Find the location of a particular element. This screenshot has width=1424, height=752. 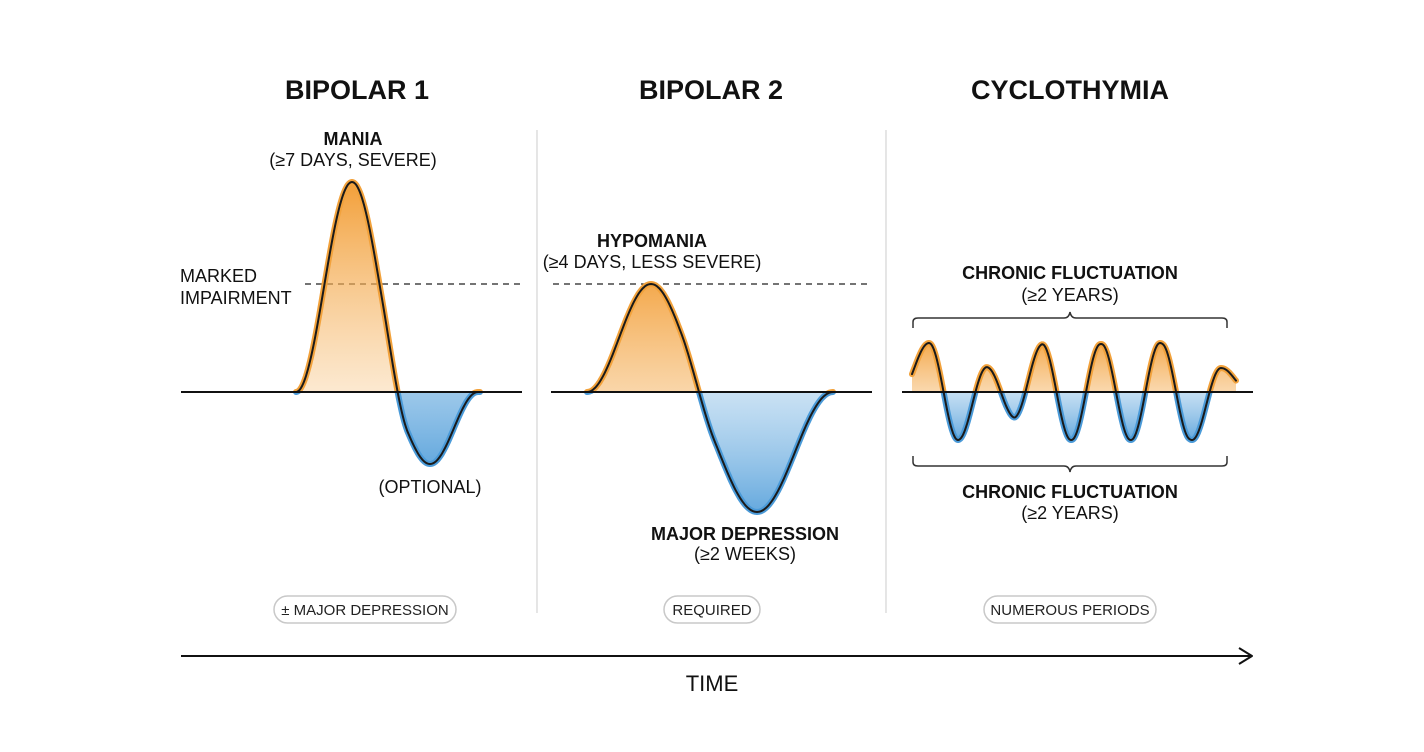

chronic-fluctuation-label-top: CHRONIC FLUCTUATION is located at coordinates (1070, 273).